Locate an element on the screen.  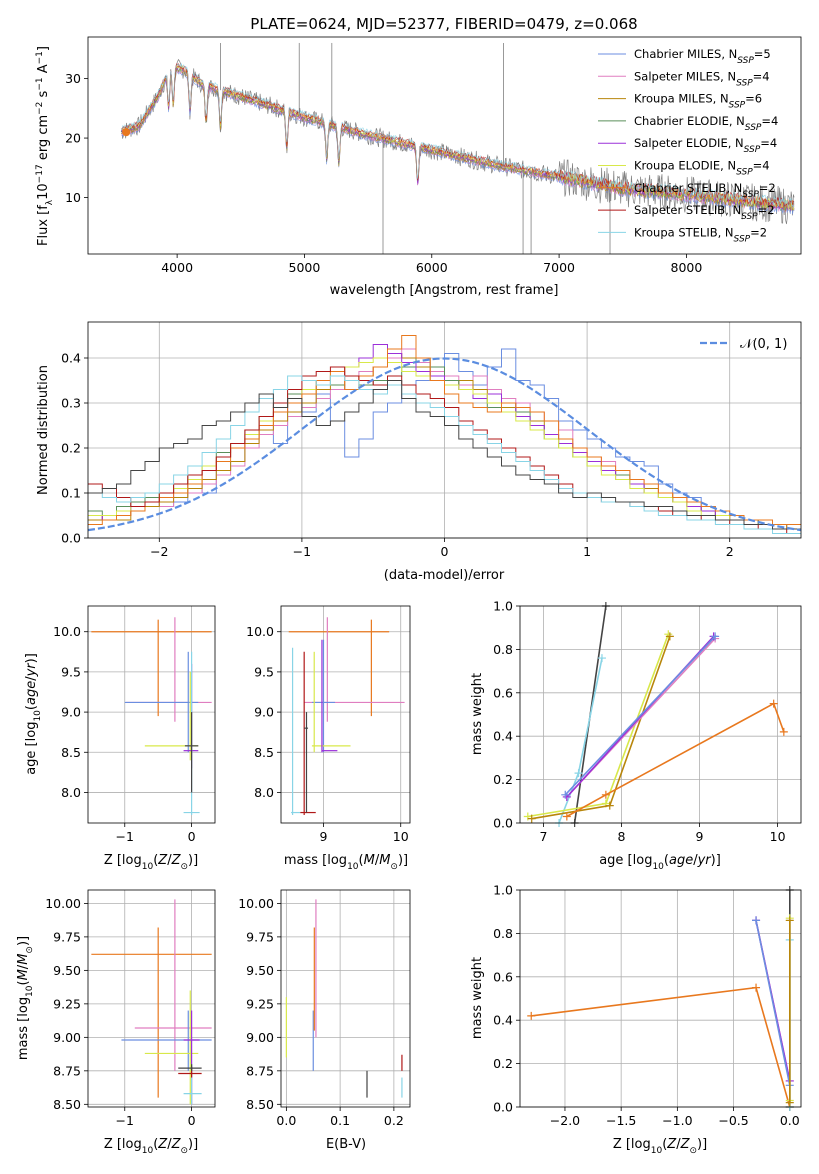
mass-vs-ebv-plot: 0.0 0.1 0.2 8.50 8.75 9.00 9.25 9.50 9.75 10.00 is located at coordinates (324, 1008).